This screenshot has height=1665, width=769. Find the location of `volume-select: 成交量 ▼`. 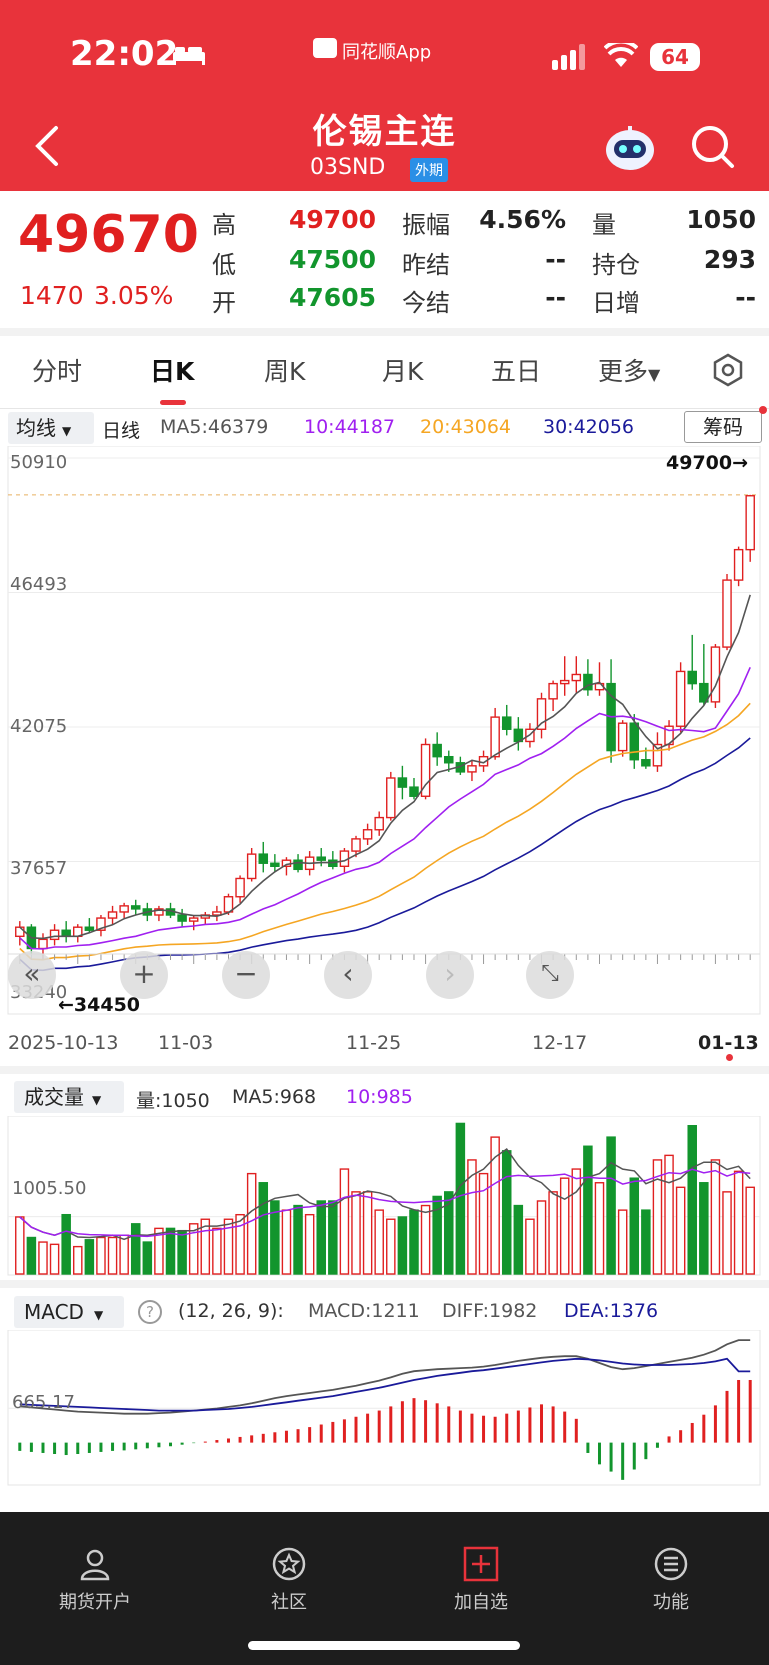

volume-select: 成交量 ▼ is located at coordinates (69, 1097).